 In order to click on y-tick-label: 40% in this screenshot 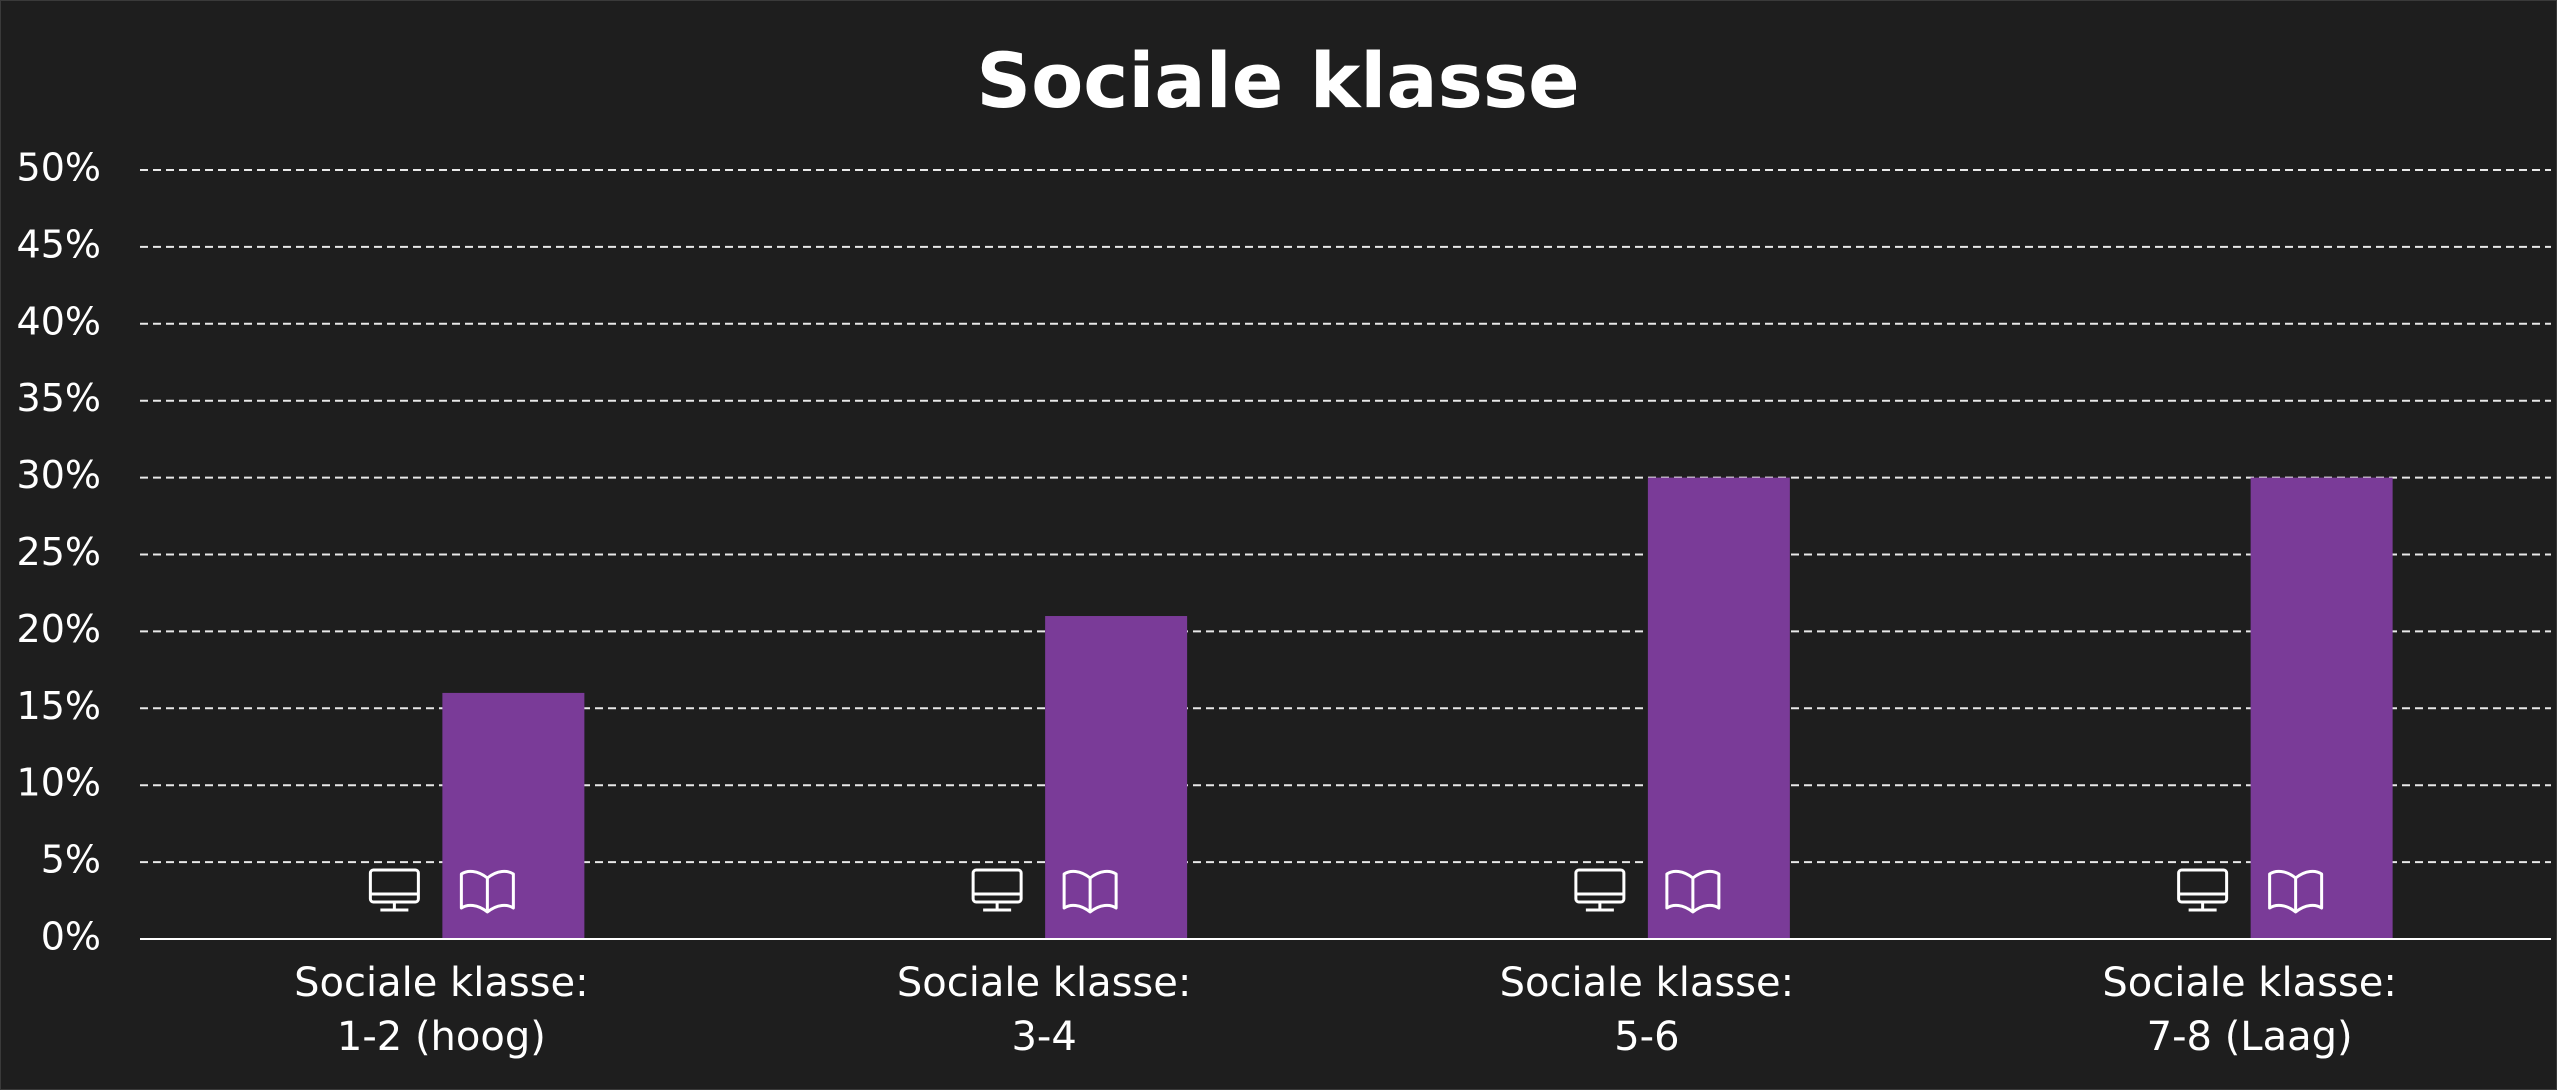, I will do `click(59, 321)`.